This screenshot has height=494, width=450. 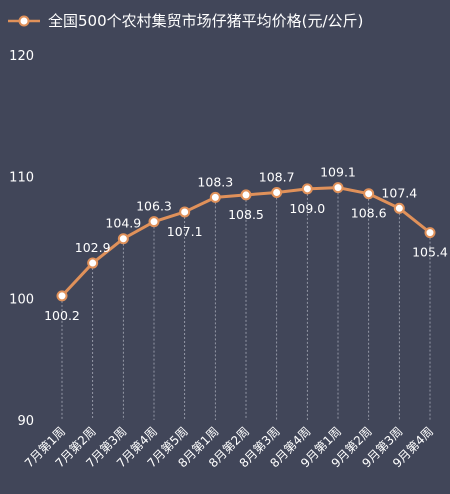 I want to click on data-label: 104.9, so click(x=123, y=223).